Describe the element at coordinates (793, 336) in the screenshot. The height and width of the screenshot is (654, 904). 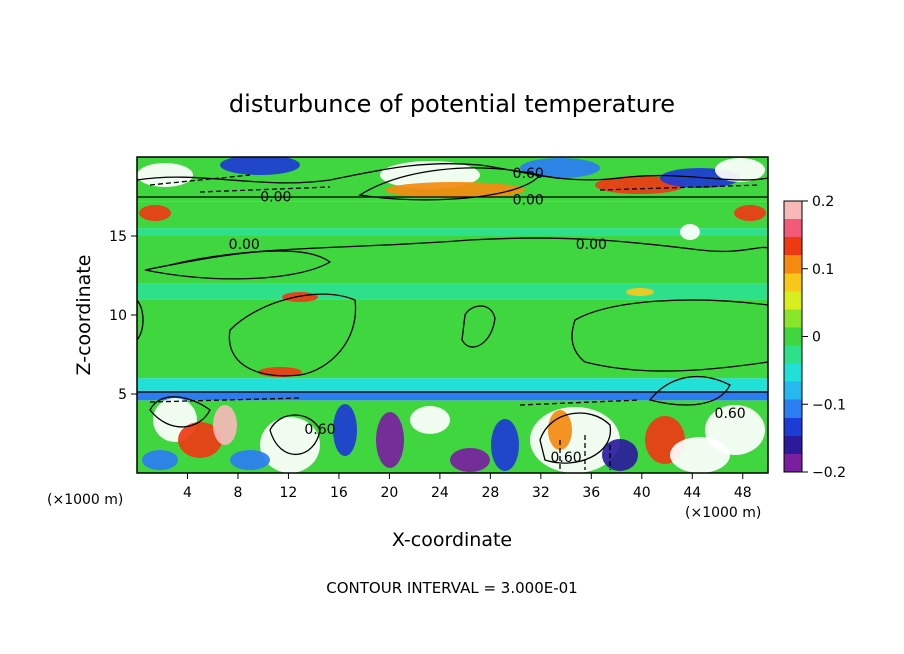
I see `colorbar-gradient` at that location.